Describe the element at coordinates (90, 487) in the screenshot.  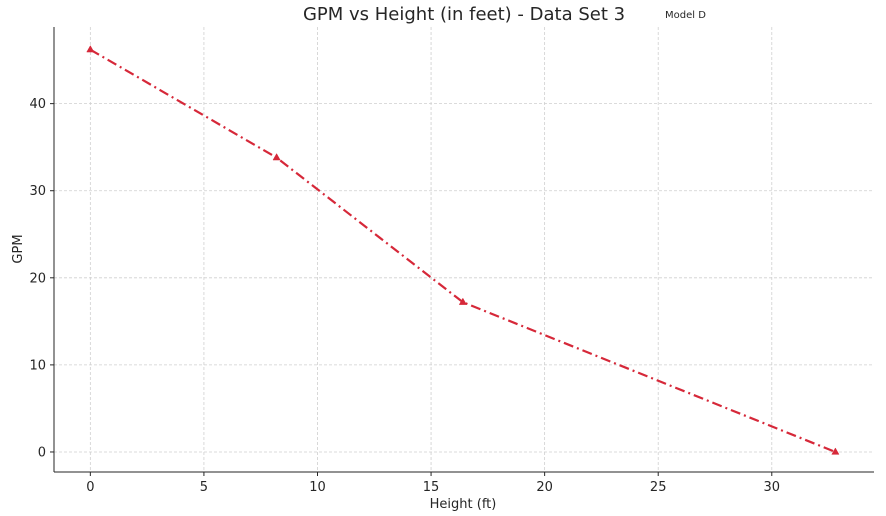
I see `x-tick-label: 0` at that location.